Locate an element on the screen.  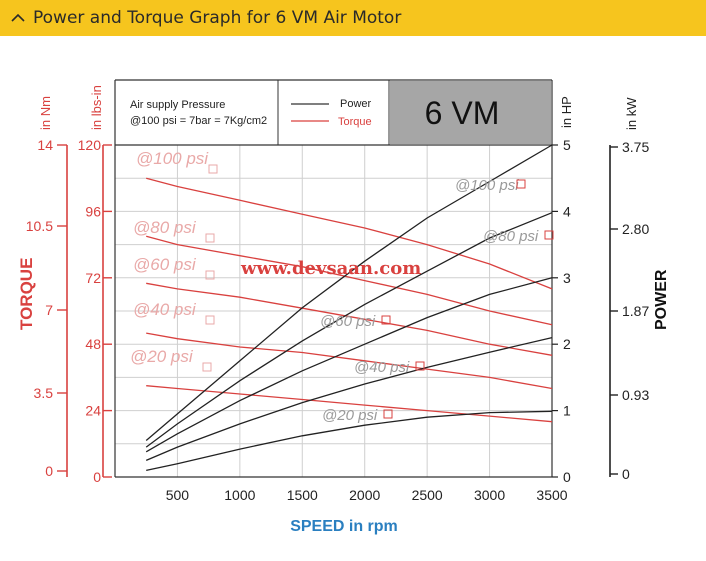
power-hp-tick-label: 2 is located at coordinates (567, 344).